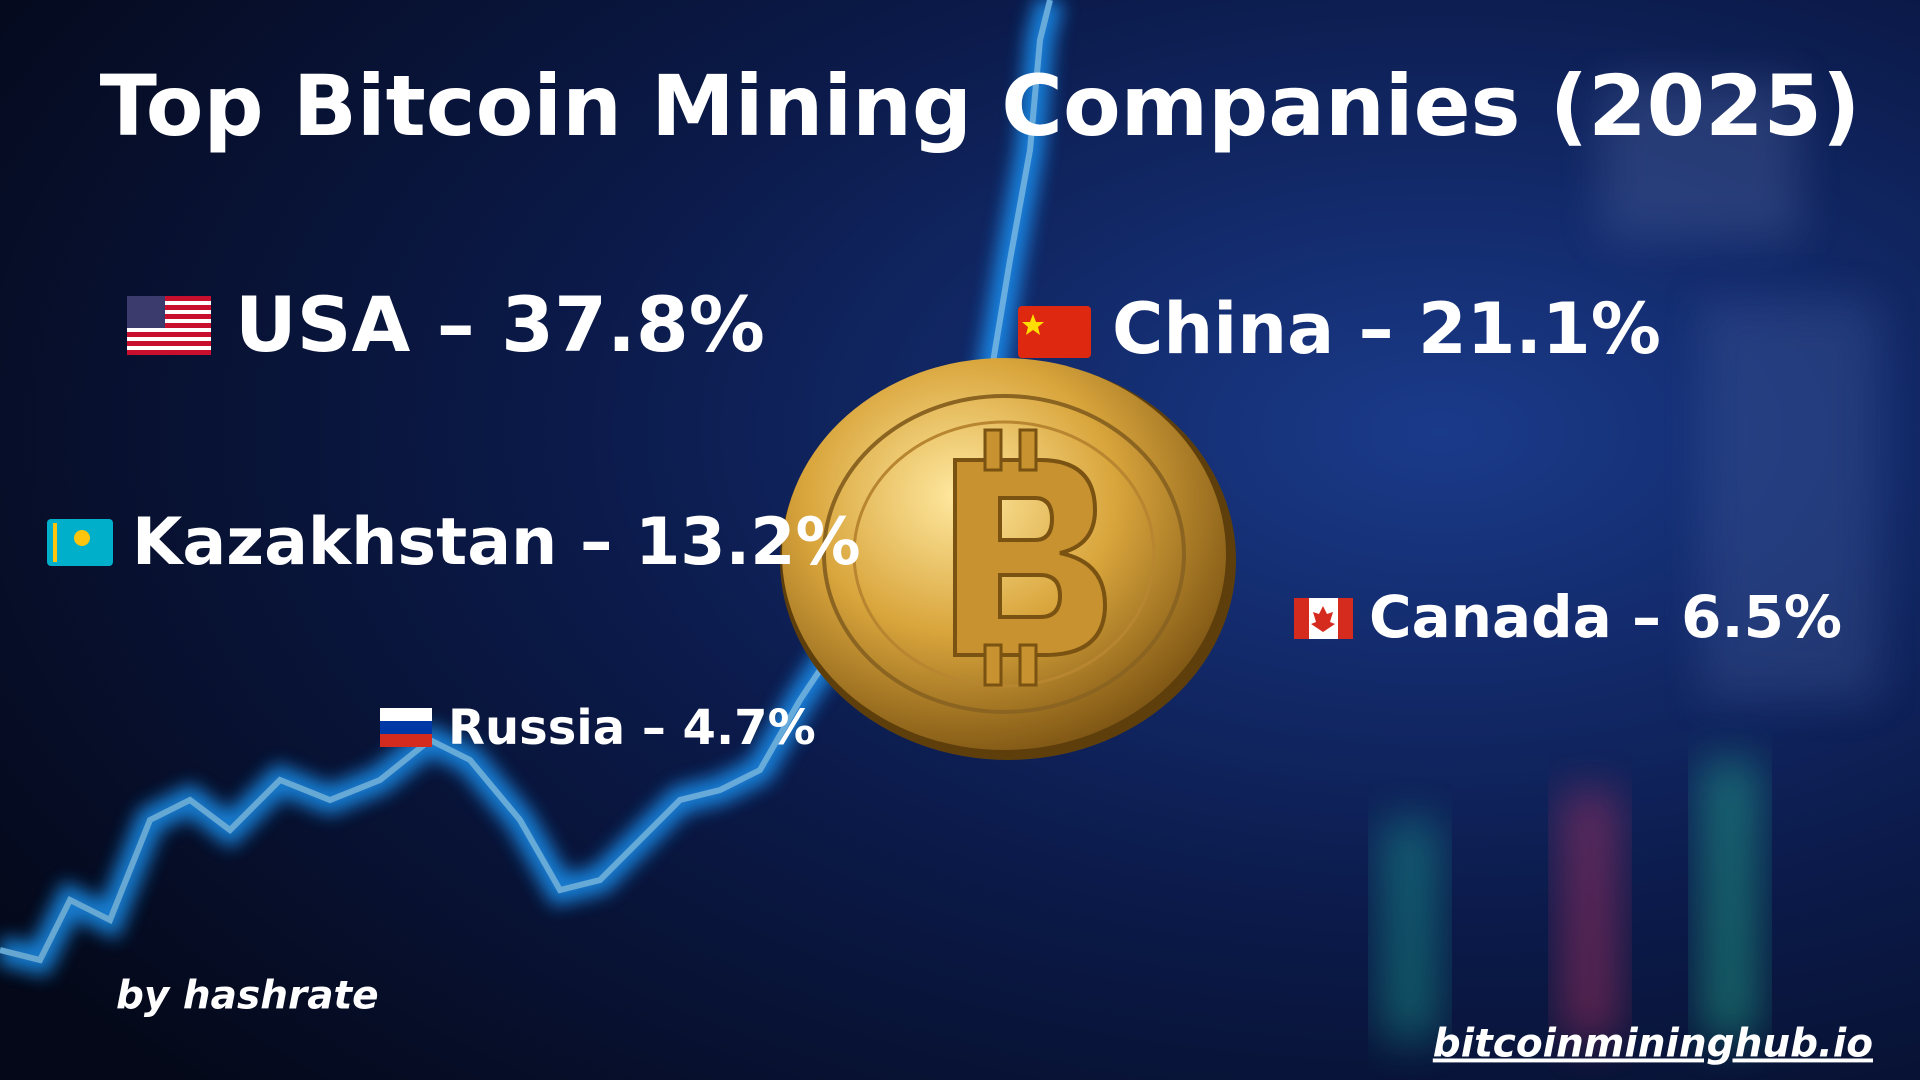 Image resolution: width=1920 pixels, height=1080 pixels. I want to click on flag-canada, so click(1323, 618).